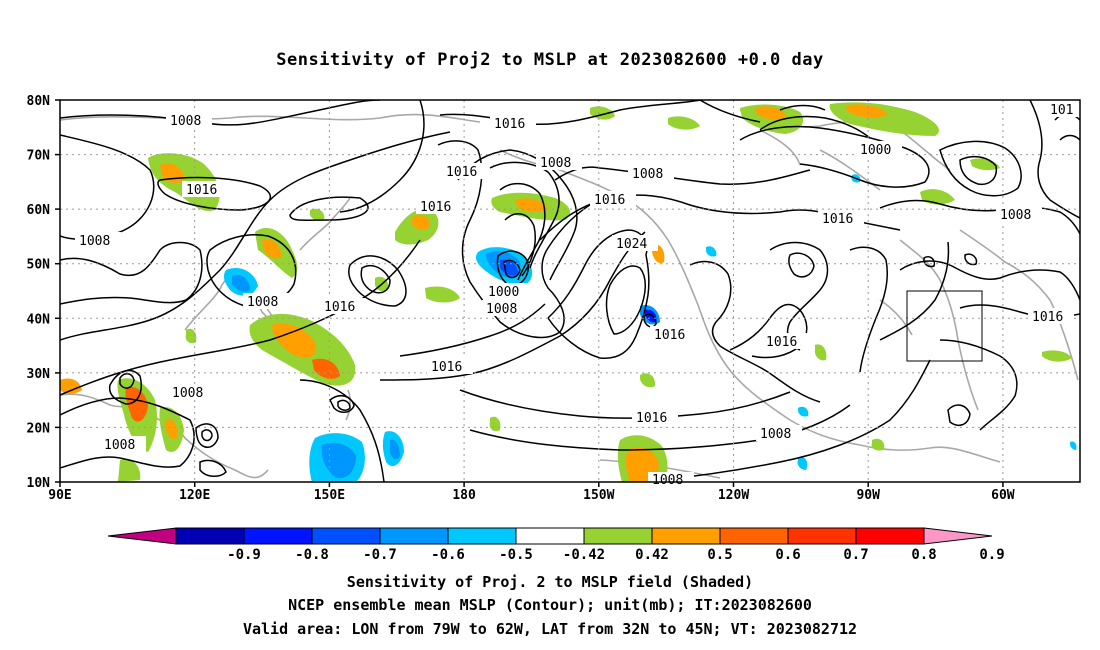 The image size is (1100, 650). I want to click on colorbar-label: 0.42, so click(652, 555).